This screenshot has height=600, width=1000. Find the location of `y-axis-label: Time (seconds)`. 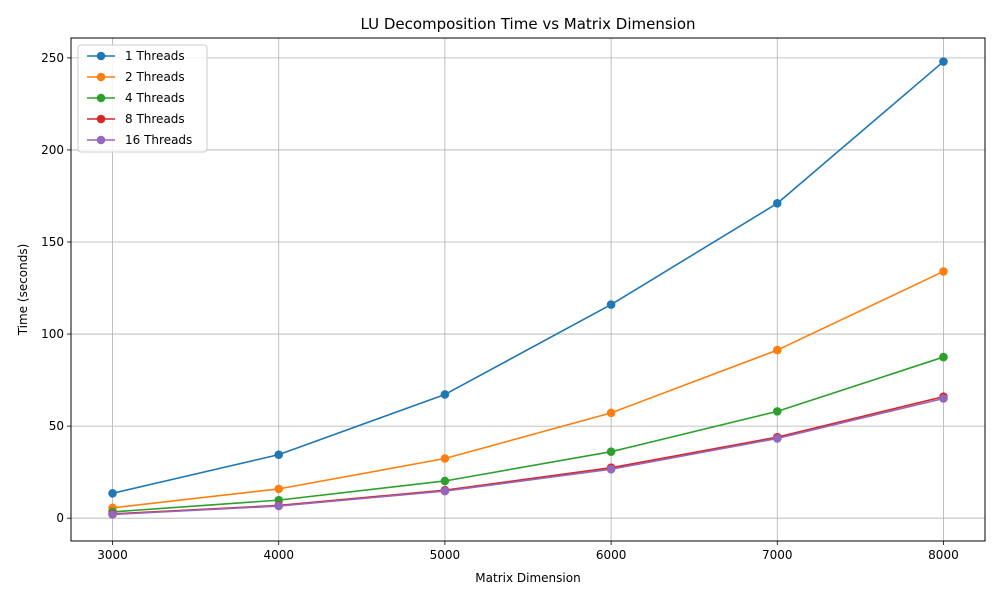

y-axis-label: Time (seconds) is located at coordinates (23, 290).